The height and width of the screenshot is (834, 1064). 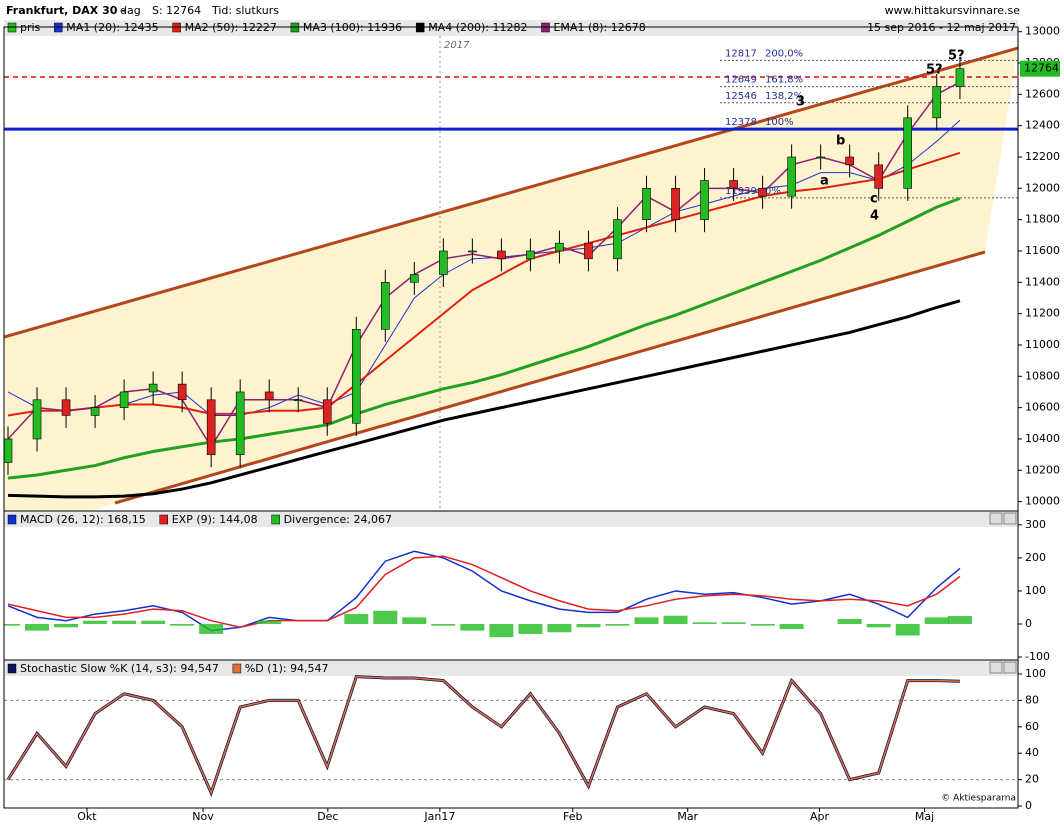 What do you see at coordinates (779, 122) in the screenshot?
I see `fib-label: 100%` at bounding box center [779, 122].